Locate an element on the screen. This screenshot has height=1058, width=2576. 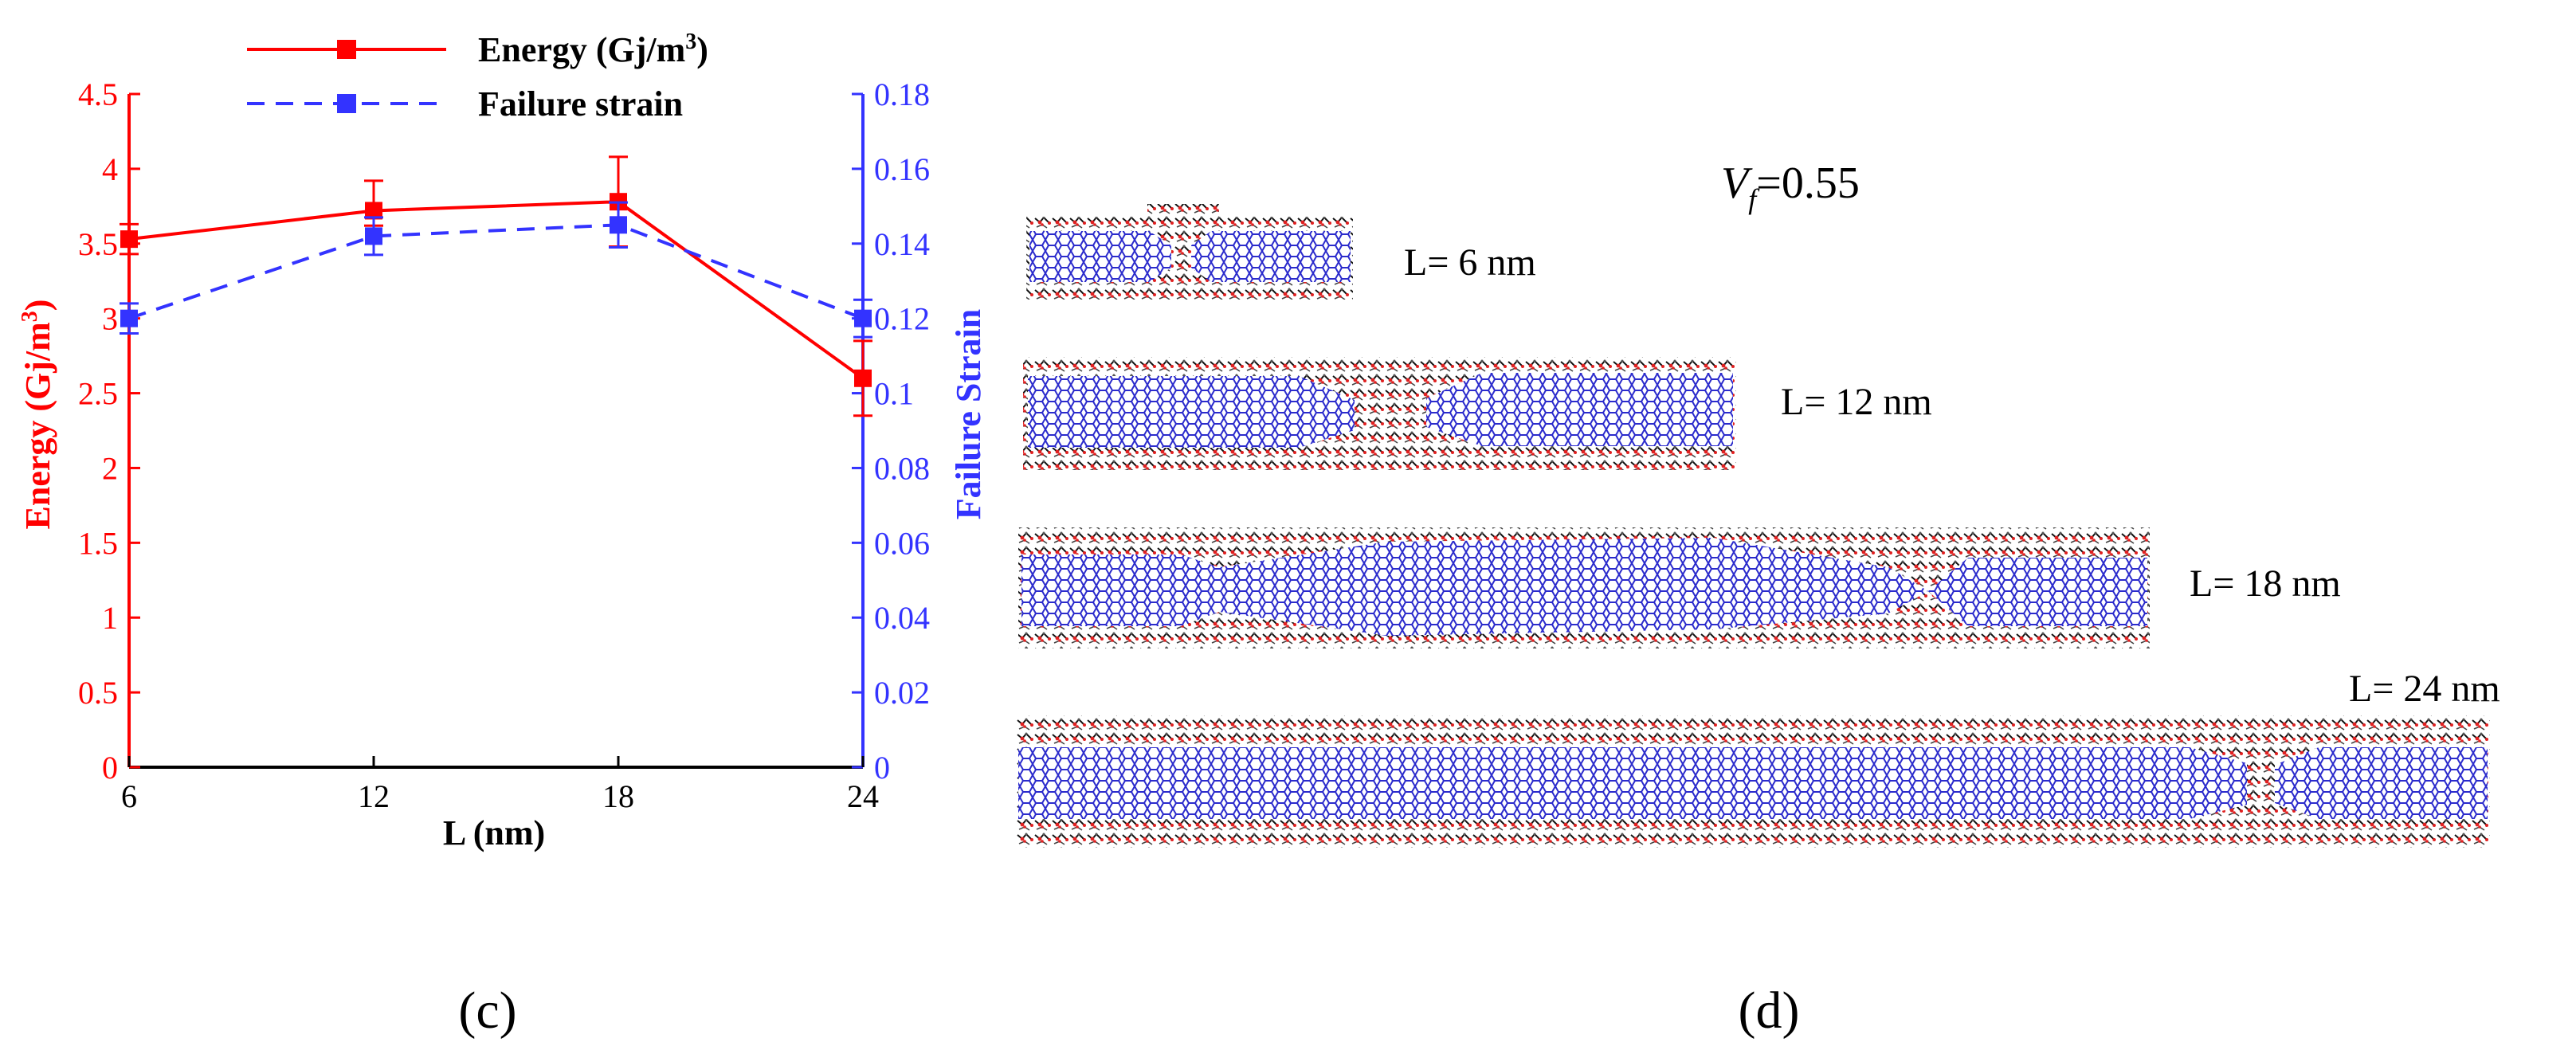
legend-energy-label: Energy (Gj/m3) is located at coordinates (593, 49).